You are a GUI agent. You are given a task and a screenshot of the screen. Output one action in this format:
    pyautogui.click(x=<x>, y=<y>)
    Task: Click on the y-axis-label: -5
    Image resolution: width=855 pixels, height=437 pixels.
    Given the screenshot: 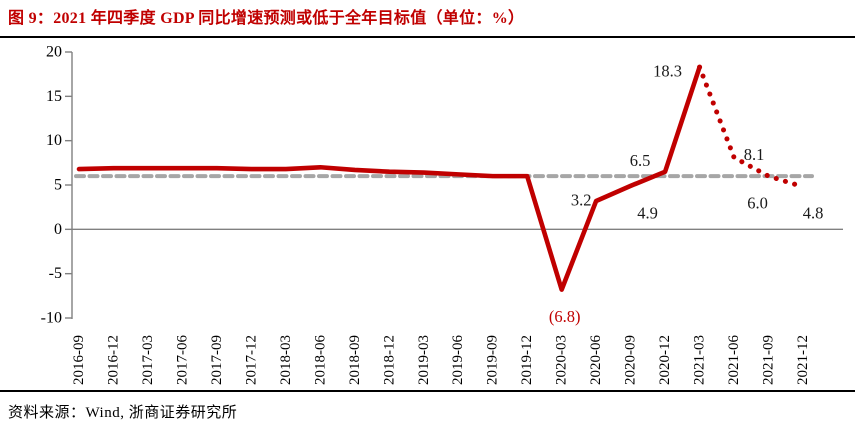 What is the action you would take?
    pyautogui.click(x=55, y=273)
    